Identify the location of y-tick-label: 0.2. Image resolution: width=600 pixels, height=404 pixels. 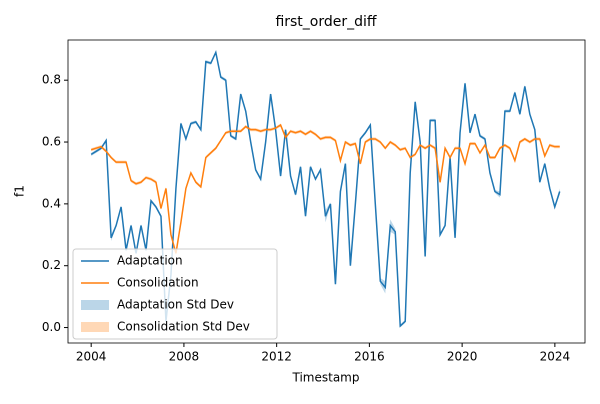
(51, 265).